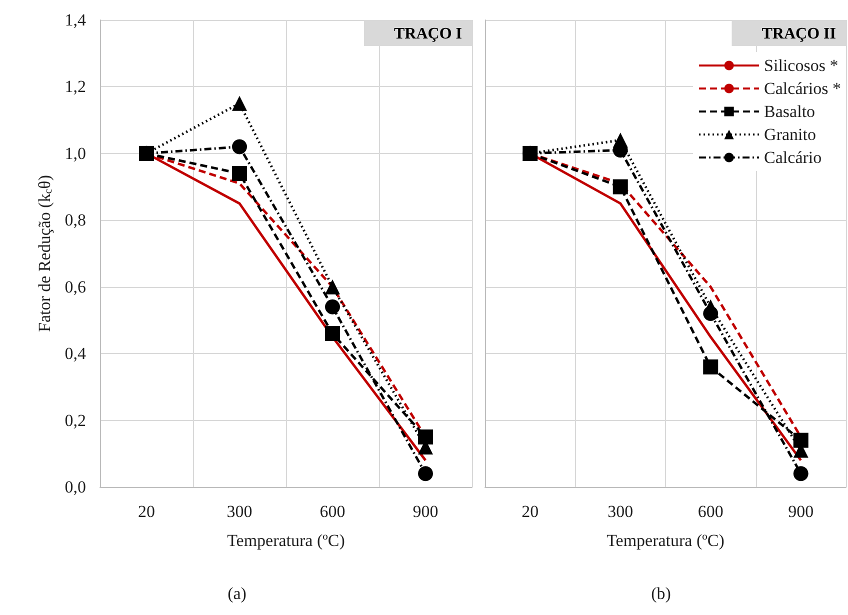 The width and height of the screenshot is (848, 615). What do you see at coordinates (75, 220) in the screenshot?
I see `y-tick-label: 0,8` at bounding box center [75, 220].